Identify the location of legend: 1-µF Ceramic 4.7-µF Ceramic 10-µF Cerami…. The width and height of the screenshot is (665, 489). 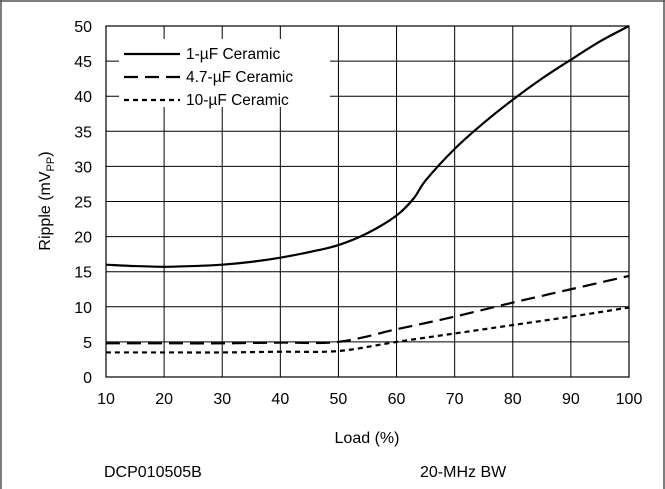
(224, 74).